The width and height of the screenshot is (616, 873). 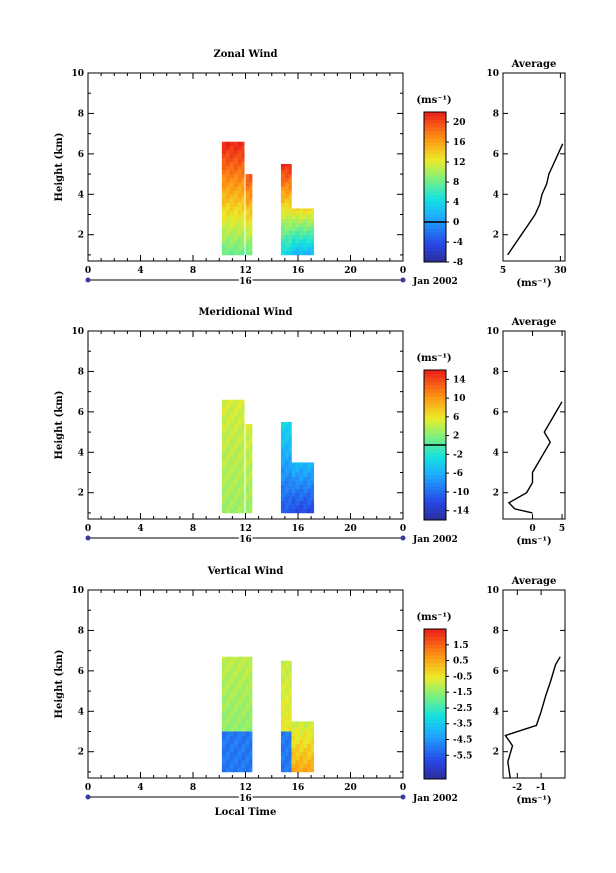 What do you see at coordinates (496, 195) in the screenshot?
I see `average-y-tick-label: 4` at bounding box center [496, 195].